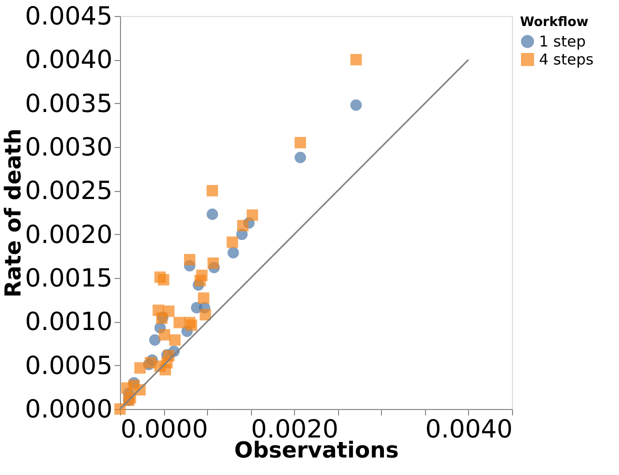 Image resolution: width=619 pixels, height=475 pixels. Describe the element at coordinates (164, 429) in the screenshot. I see `x-tick-label: 0.0000` at that location.